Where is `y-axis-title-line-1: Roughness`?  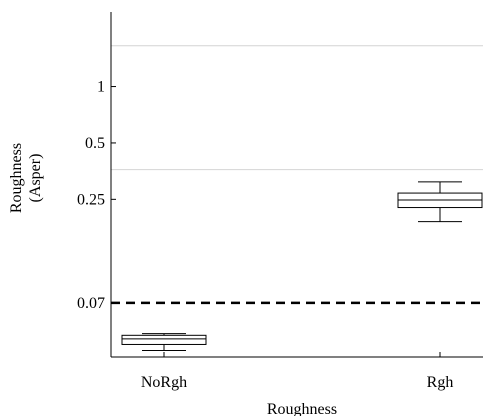 y-axis-title-line-1: Roughness is located at coordinates (16, 178).